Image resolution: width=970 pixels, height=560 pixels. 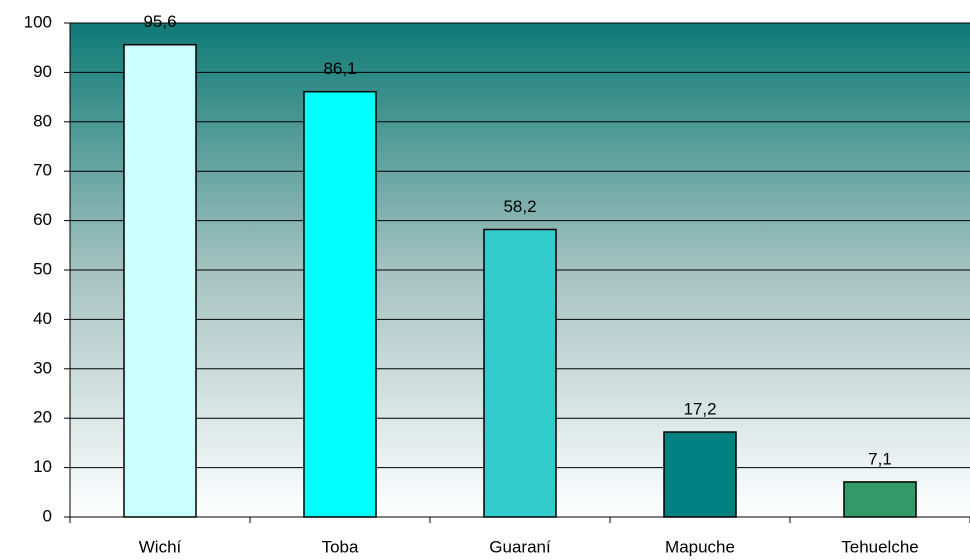 What do you see at coordinates (47, 515) in the screenshot?
I see `y-tick-label: 0` at bounding box center [47, 515].